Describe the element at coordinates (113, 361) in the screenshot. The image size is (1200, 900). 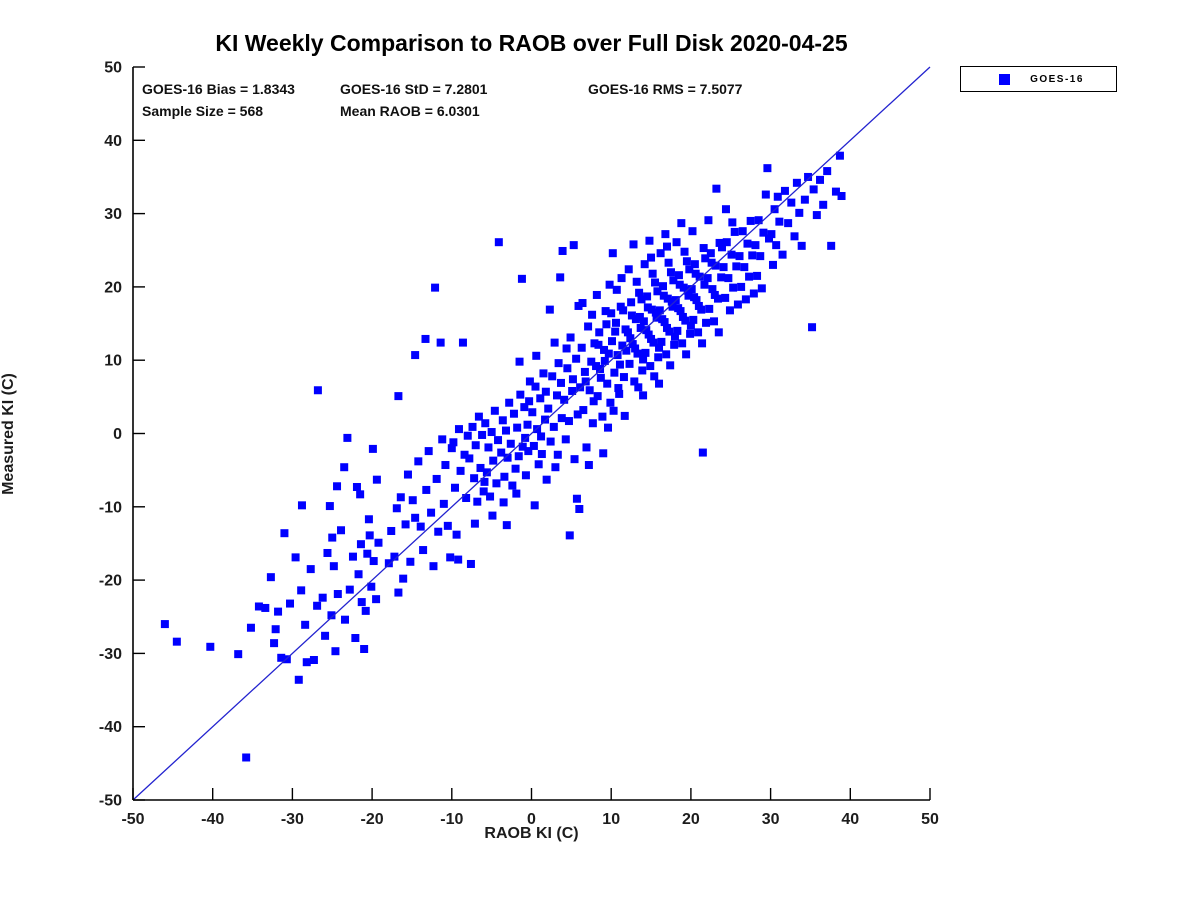
I see `y-tick-label: 10` at that location.